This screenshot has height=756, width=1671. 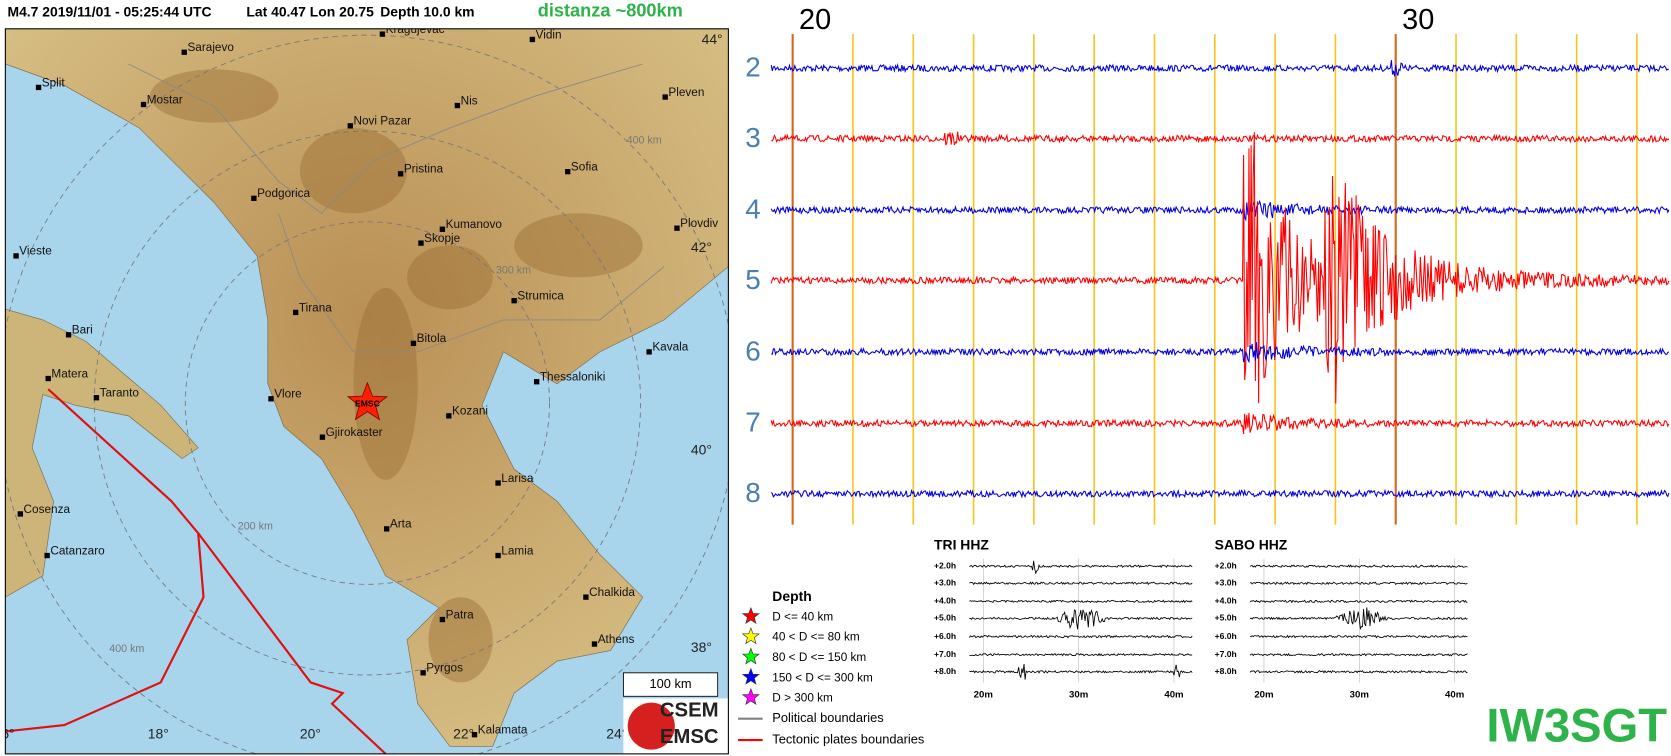 I want to click on panel-title: TRI HHZ, so click(x=961, y=545).